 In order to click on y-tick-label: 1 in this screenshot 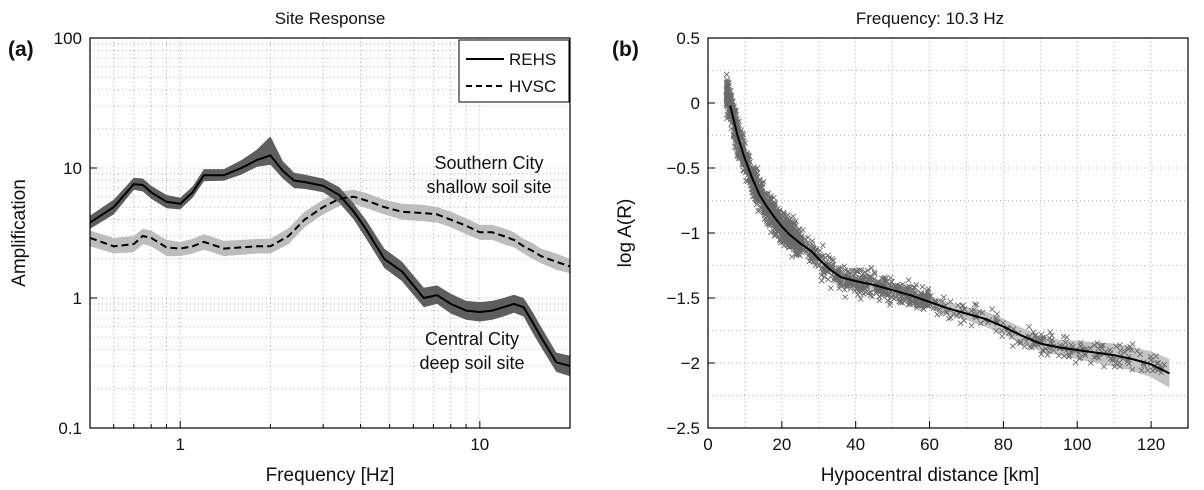, I will do `click(77, 298)`.